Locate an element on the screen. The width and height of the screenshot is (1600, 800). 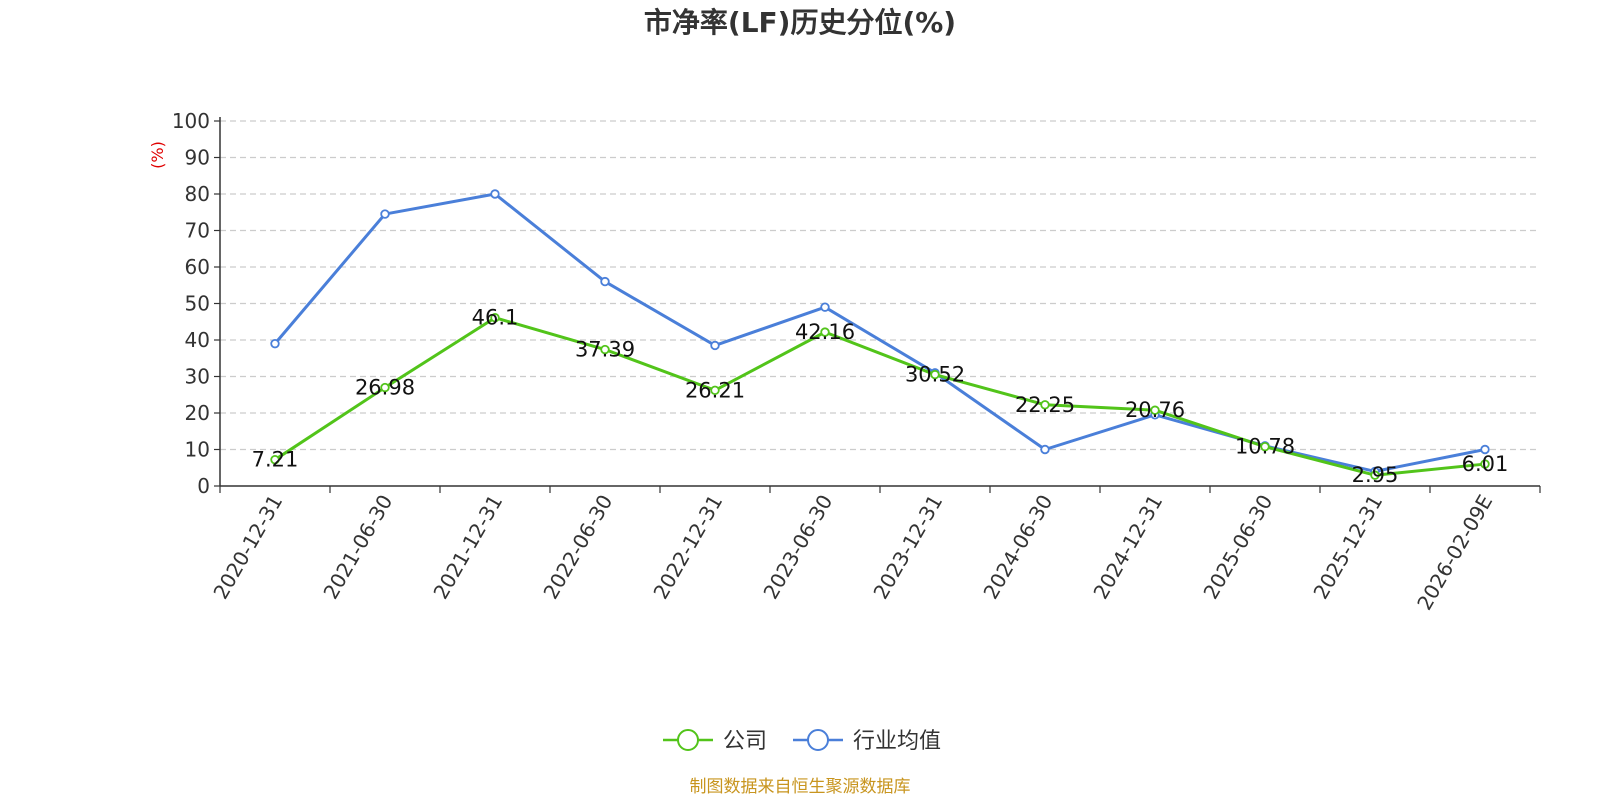
y-tick-label: 80 is located at coordinates (197, 194).